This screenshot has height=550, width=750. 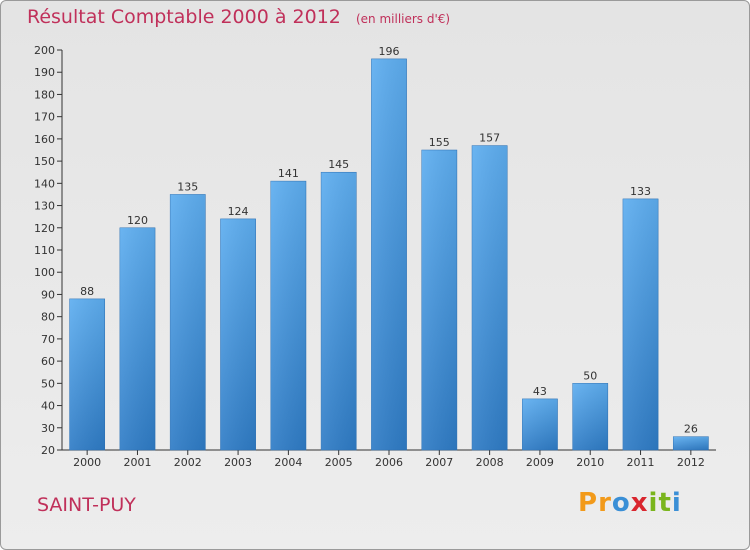 What do you see at coordinates (639, 503) in the screenshot?
I see `logo-letter: x` at bounding box center [639, 503].